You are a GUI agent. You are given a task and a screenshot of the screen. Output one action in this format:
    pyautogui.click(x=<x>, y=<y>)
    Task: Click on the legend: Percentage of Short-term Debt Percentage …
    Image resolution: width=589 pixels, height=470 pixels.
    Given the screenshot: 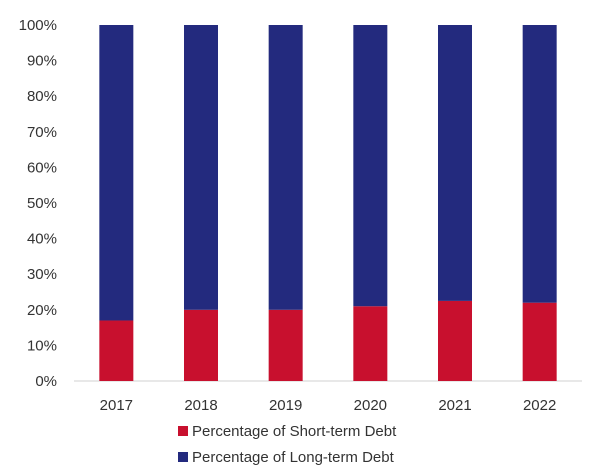 What is the action you would take?
    pyautogui.click(x=287, y=444)
    